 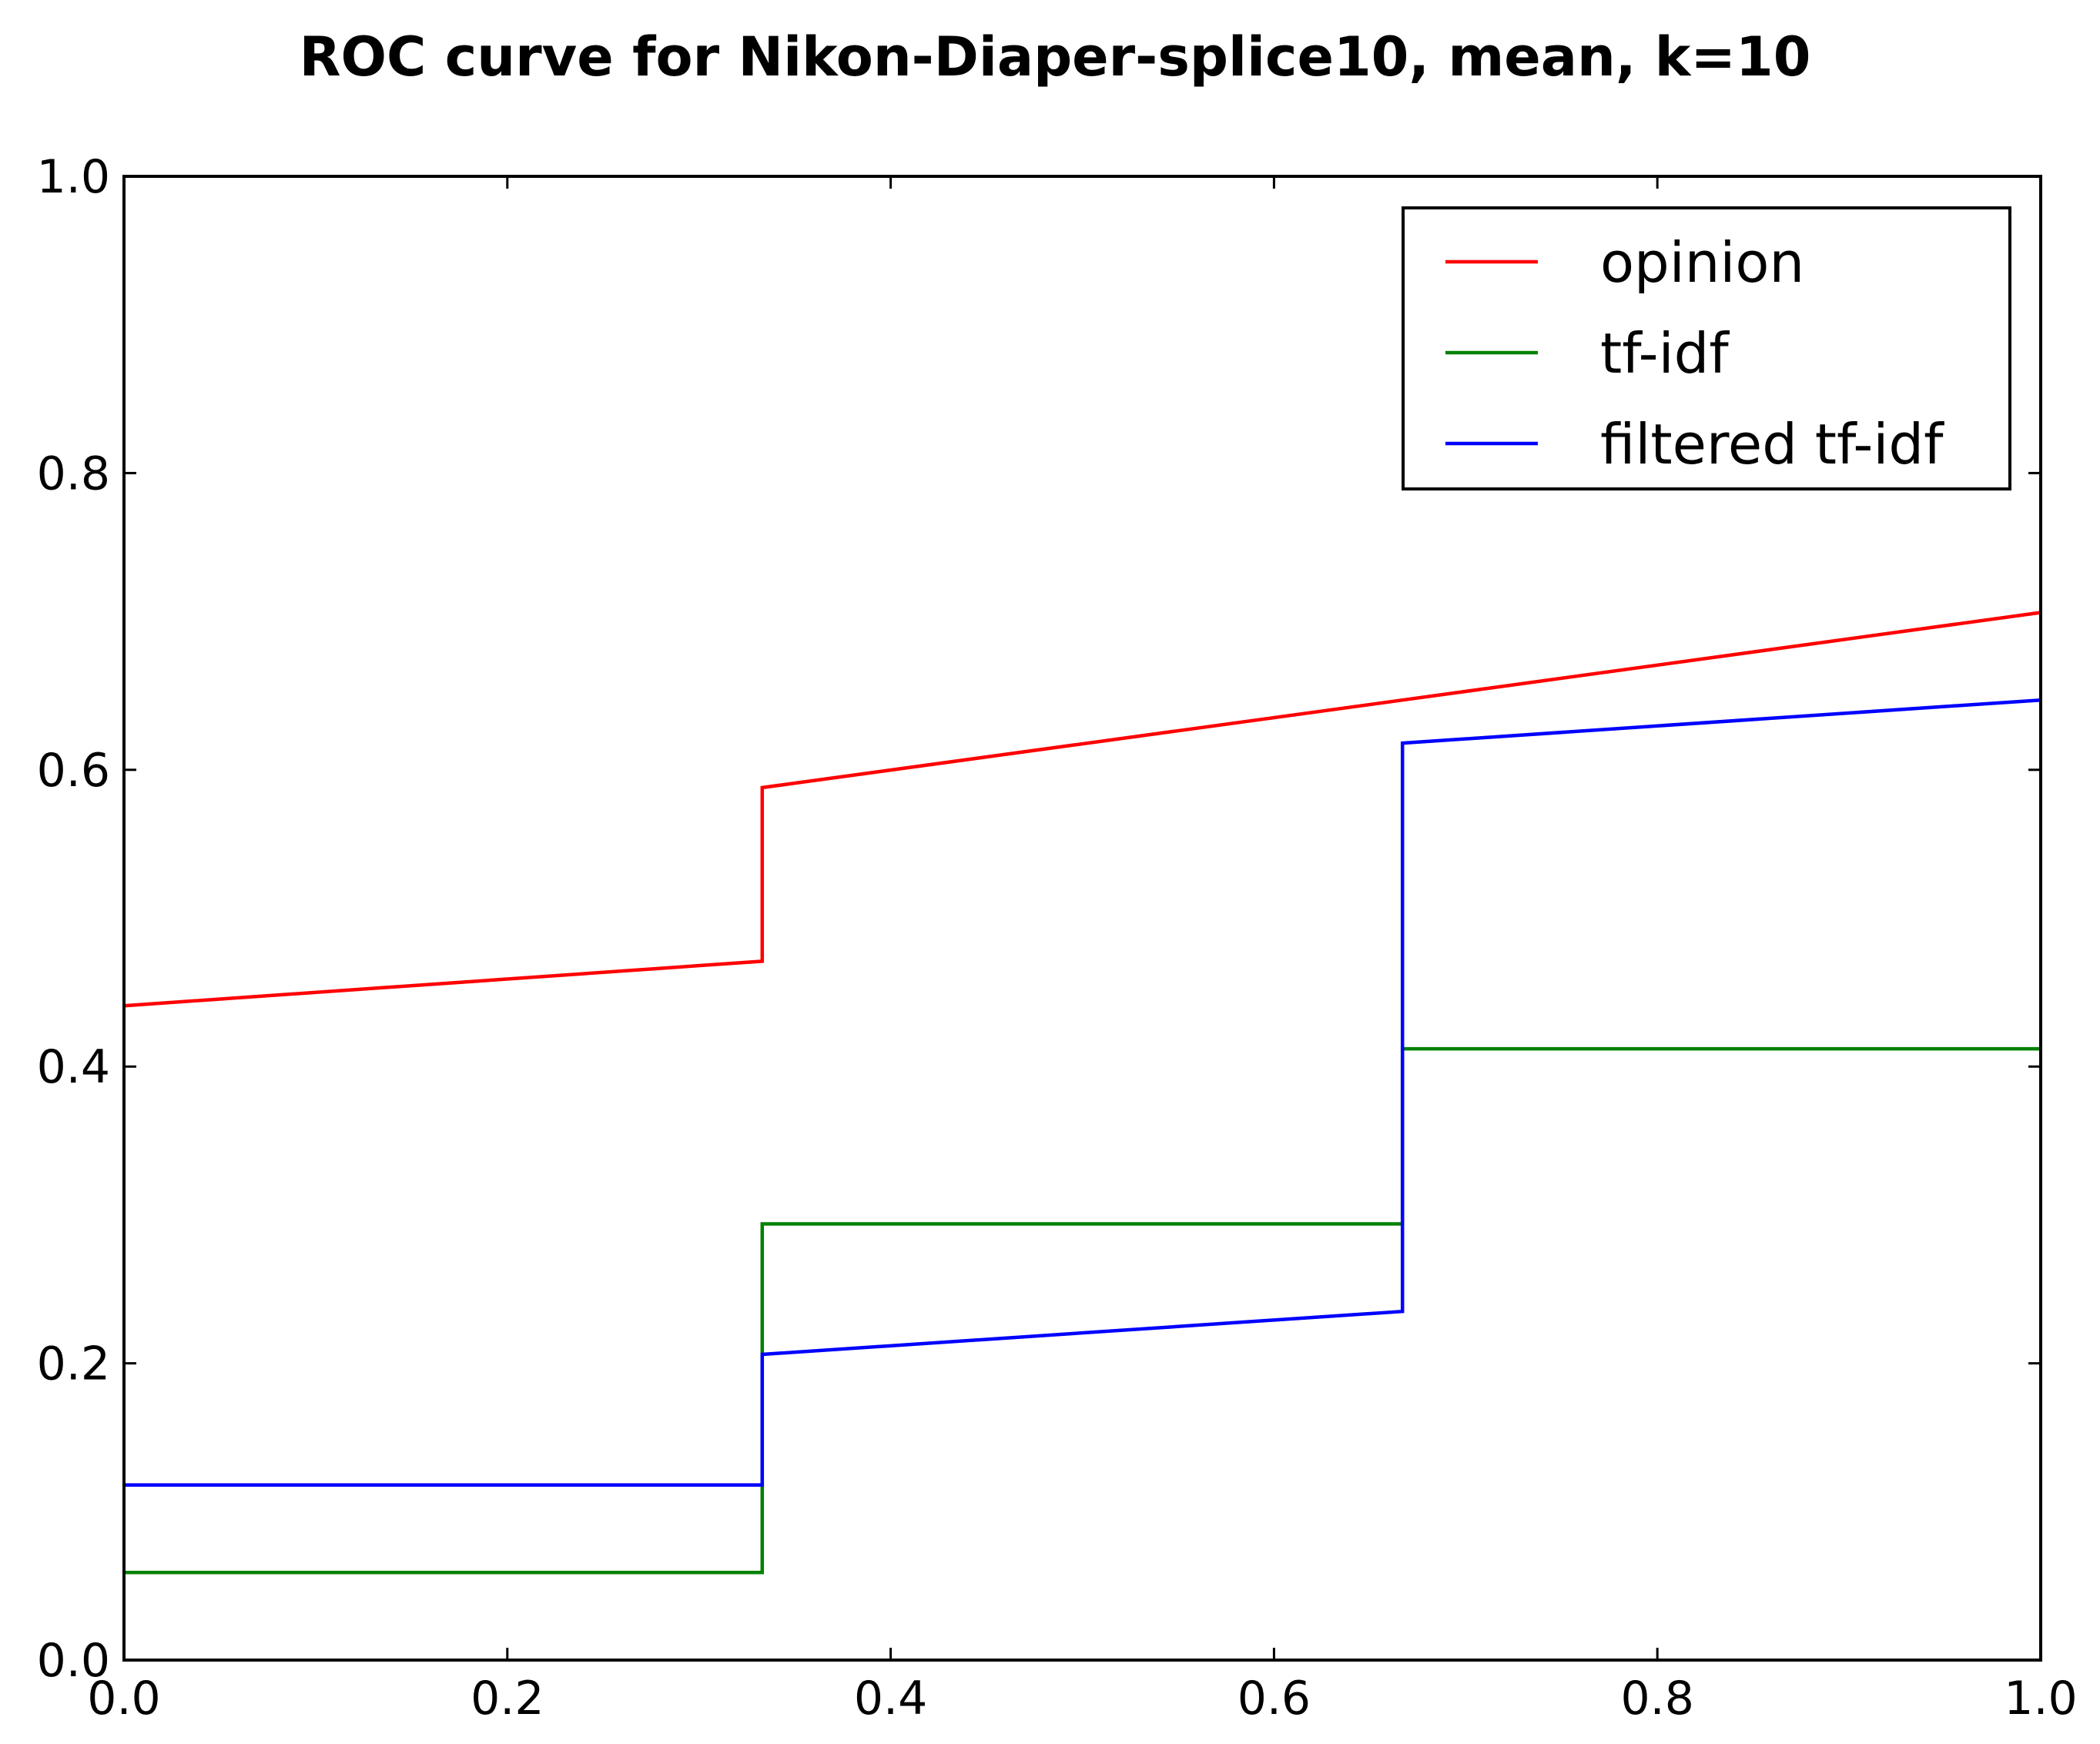 What do you see at coordinates (890, 1699) in the screenshot?
I see `x-tick-label: 0.4` at bounding box center [890, 1699].